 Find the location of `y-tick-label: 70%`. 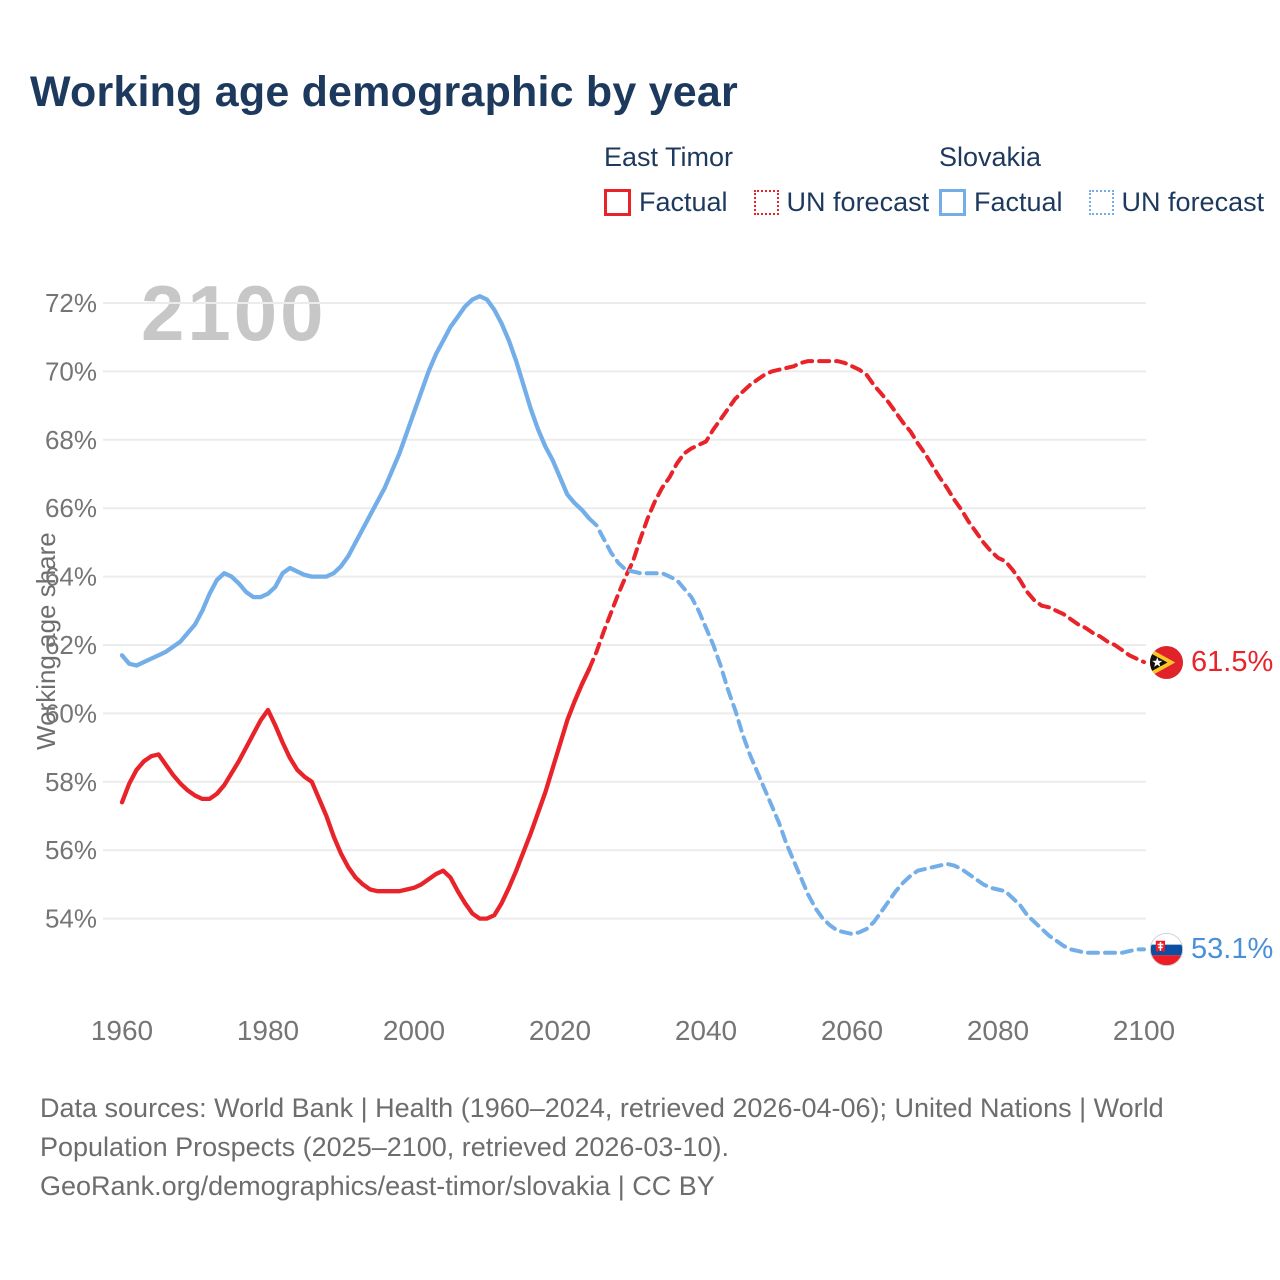

y-tick-label: 70% is located at coordinates (71, 371).